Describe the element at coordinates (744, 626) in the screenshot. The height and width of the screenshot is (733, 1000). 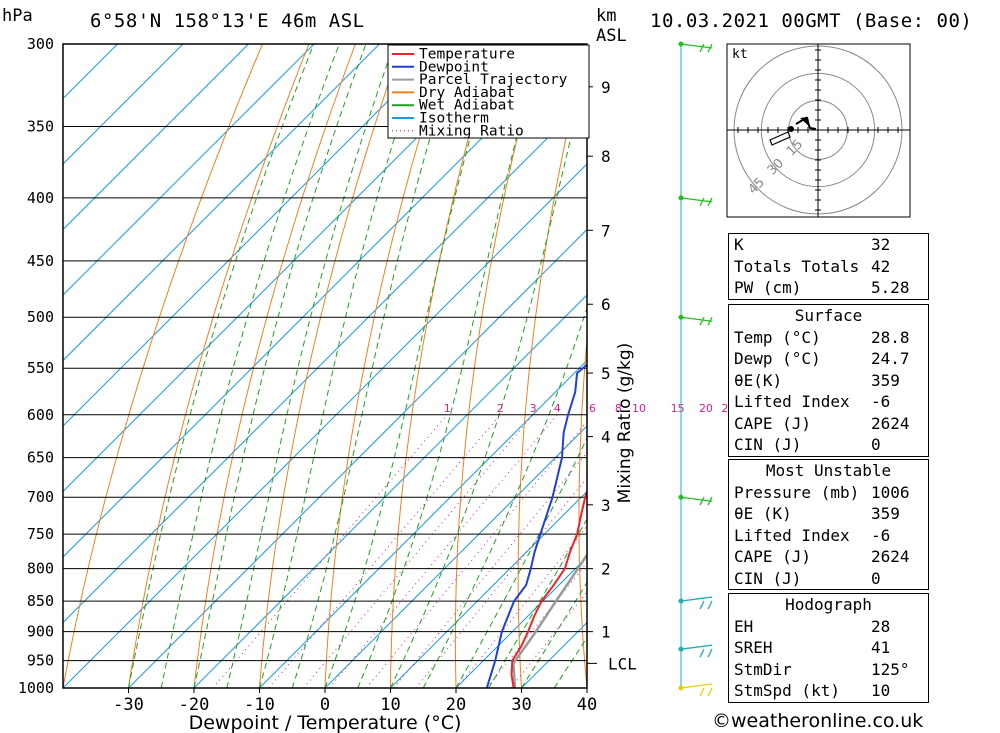
I see `hodo-stat-label: EH` at that location.